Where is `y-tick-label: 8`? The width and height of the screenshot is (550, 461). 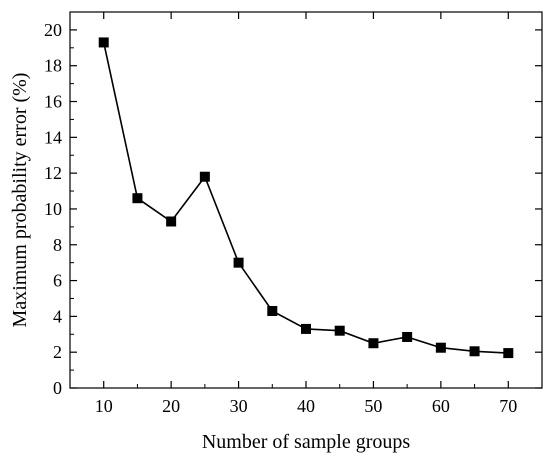 y-tick-label: 8 is located at coordinates (57, 245).